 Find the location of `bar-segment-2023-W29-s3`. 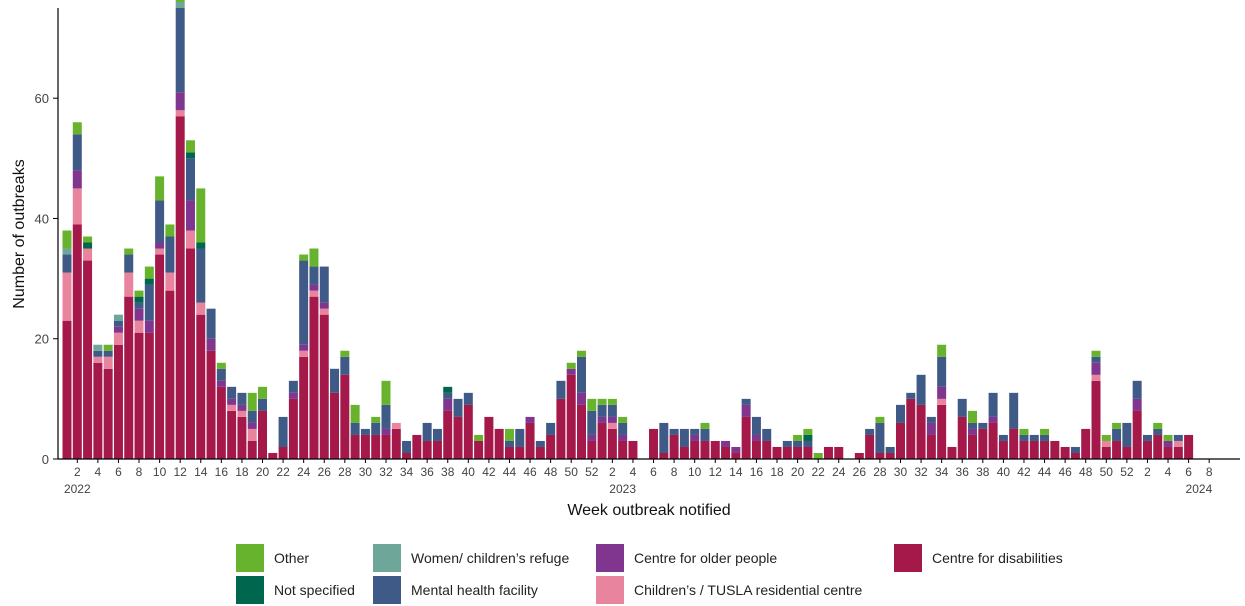

bar-segment-2023-W29-s3 is located at coordinates (890, 449).